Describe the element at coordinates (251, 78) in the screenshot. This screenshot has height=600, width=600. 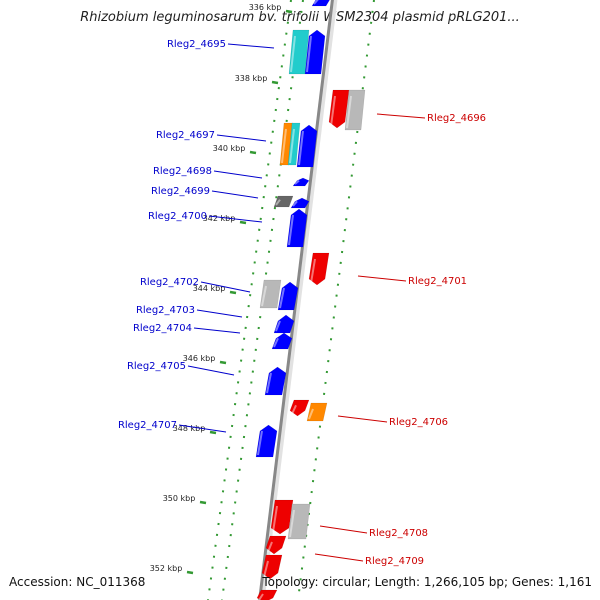
I see `kbp-tick-label: 338 kbp` at that location.